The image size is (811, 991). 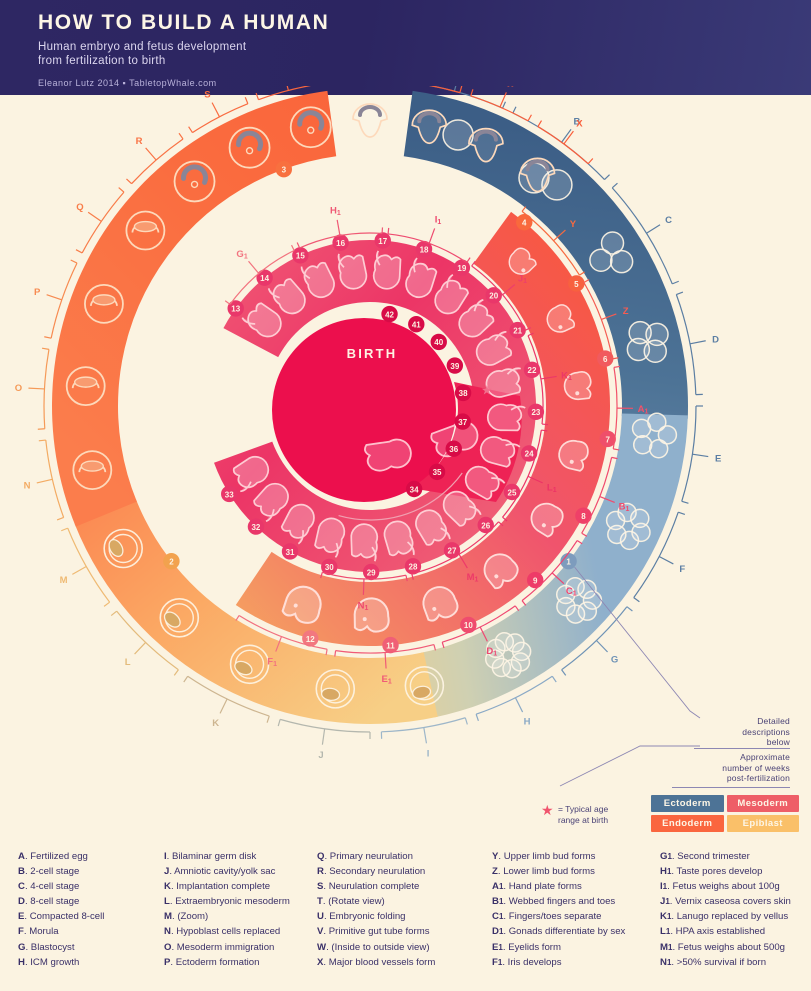 I want to click on legend-item: M1. Fetus weighs about 500g, so click(x=735, y=947).